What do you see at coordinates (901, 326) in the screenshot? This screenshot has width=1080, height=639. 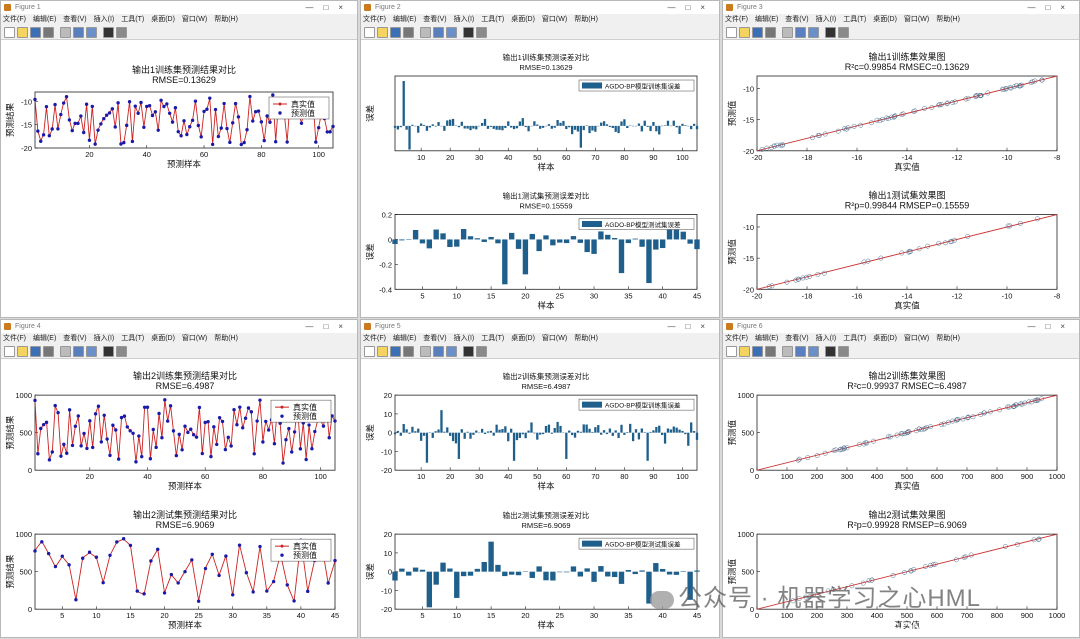 I see `window-titlebar: Figure 6—□×` at bounding box center [901, 326].